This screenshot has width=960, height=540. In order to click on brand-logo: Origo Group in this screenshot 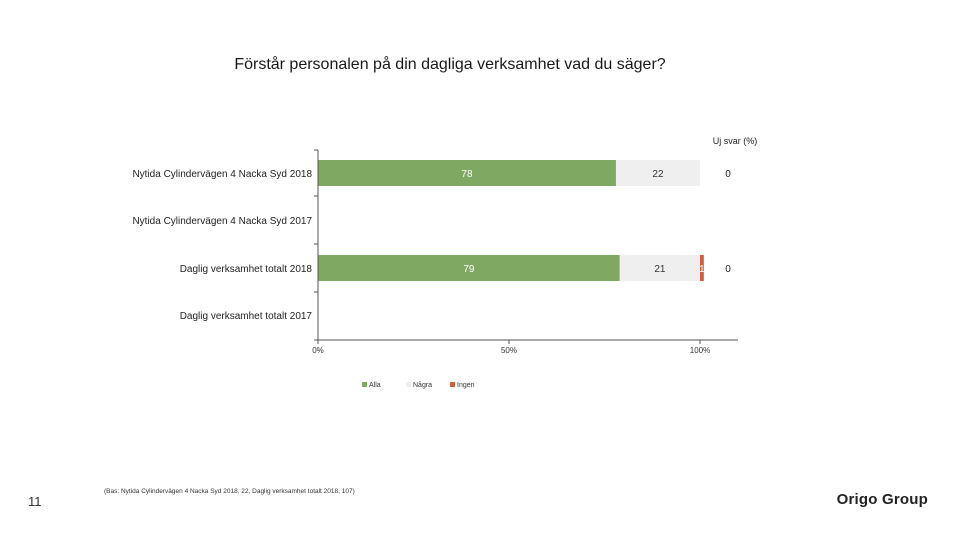, I will do `click(882, 499)`.